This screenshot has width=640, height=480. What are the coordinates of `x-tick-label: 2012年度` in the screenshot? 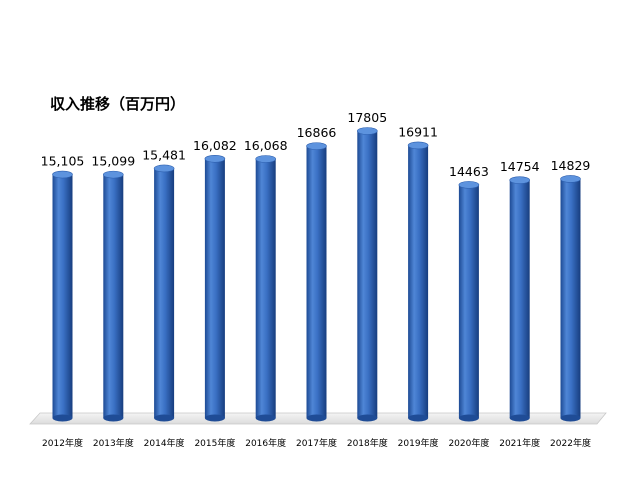 It's located at (62, 443).